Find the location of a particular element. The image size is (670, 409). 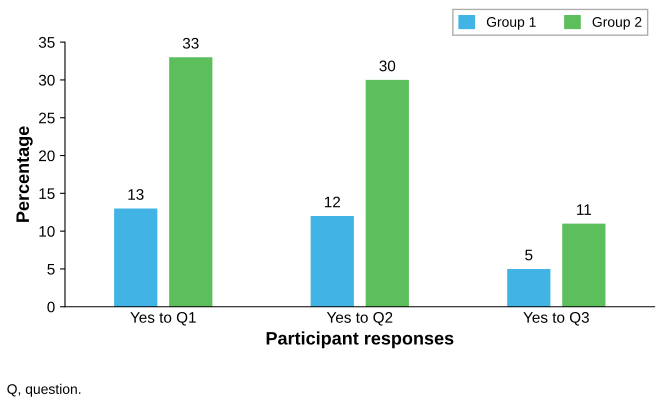

data-label: 33 is located at coordinates (190, 43).